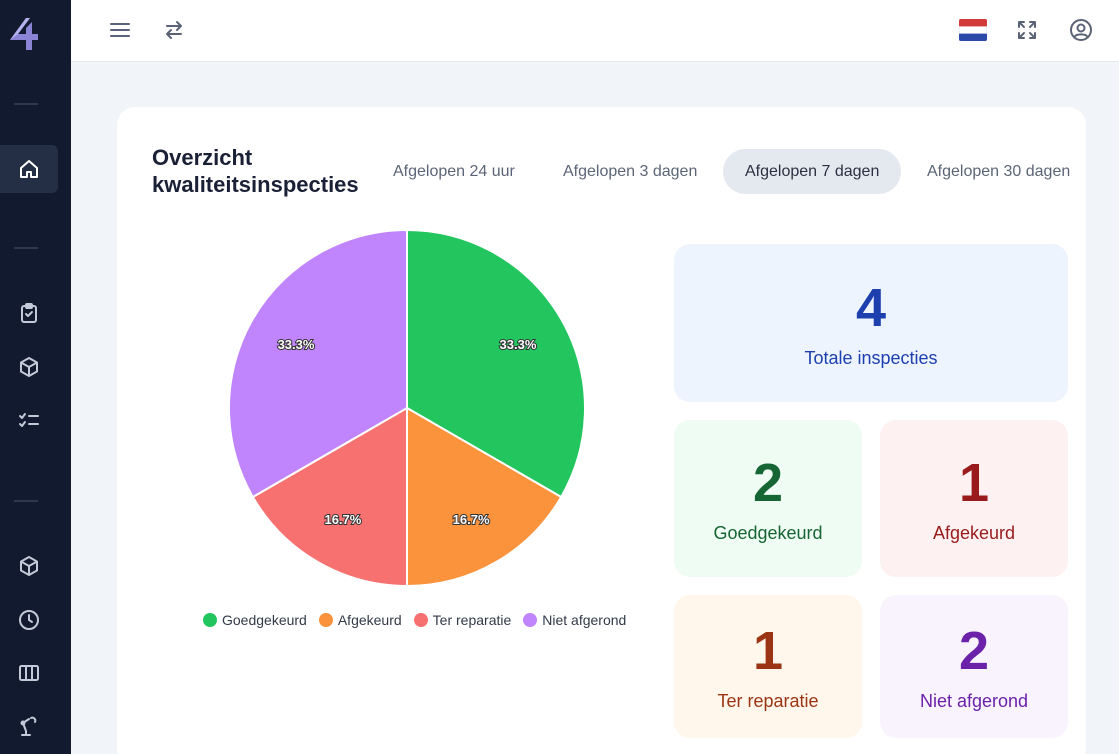 The image size is (1119, 754). I want to click on user-circle-icon, so click(1081, 30).